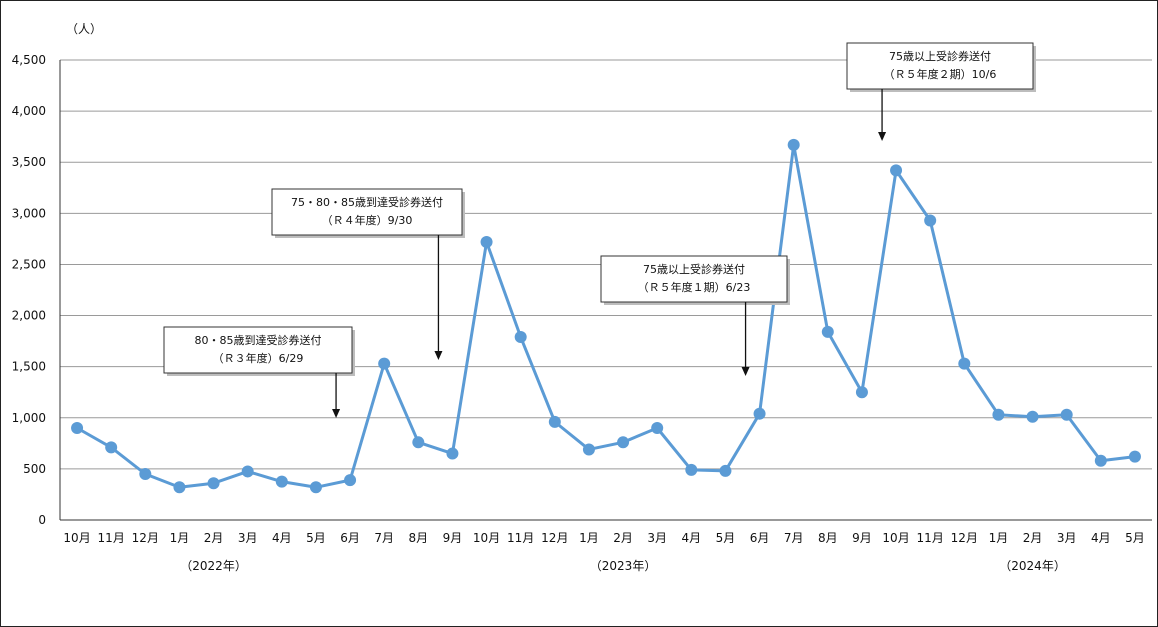 This screenshot has height=627, width=1158. I want to click on annotation-line2: （Ｒ３年度）6/29, so click(258, 358).